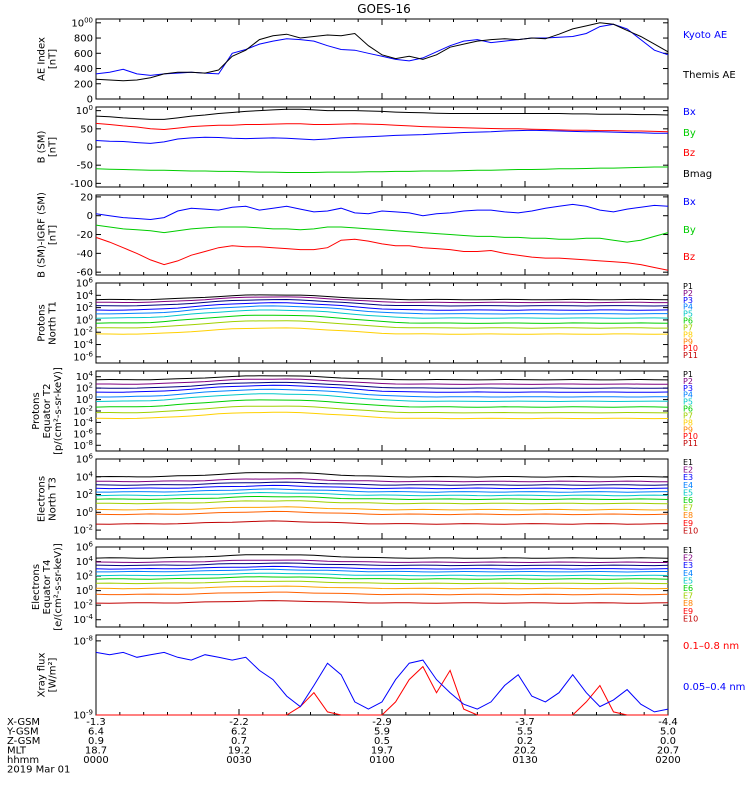 This screenshot has height=804, width=750. What do you see at coordinates (668, 732) in the screenshot?
I see `ephemeris-value: 5.0` at bounding box center [668, 732].